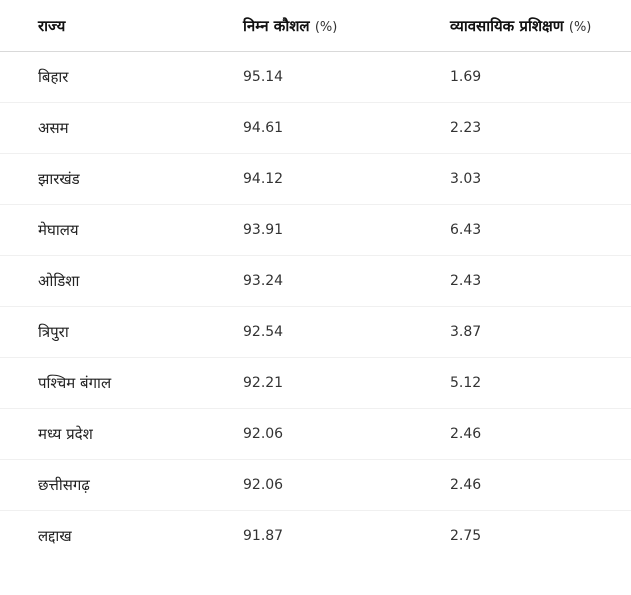 The width and height of the screenshot is (631, 595). Describe the element at coordinates (540, 281) in the screenshot. I see `cell-vocational: 2.43` at that location.